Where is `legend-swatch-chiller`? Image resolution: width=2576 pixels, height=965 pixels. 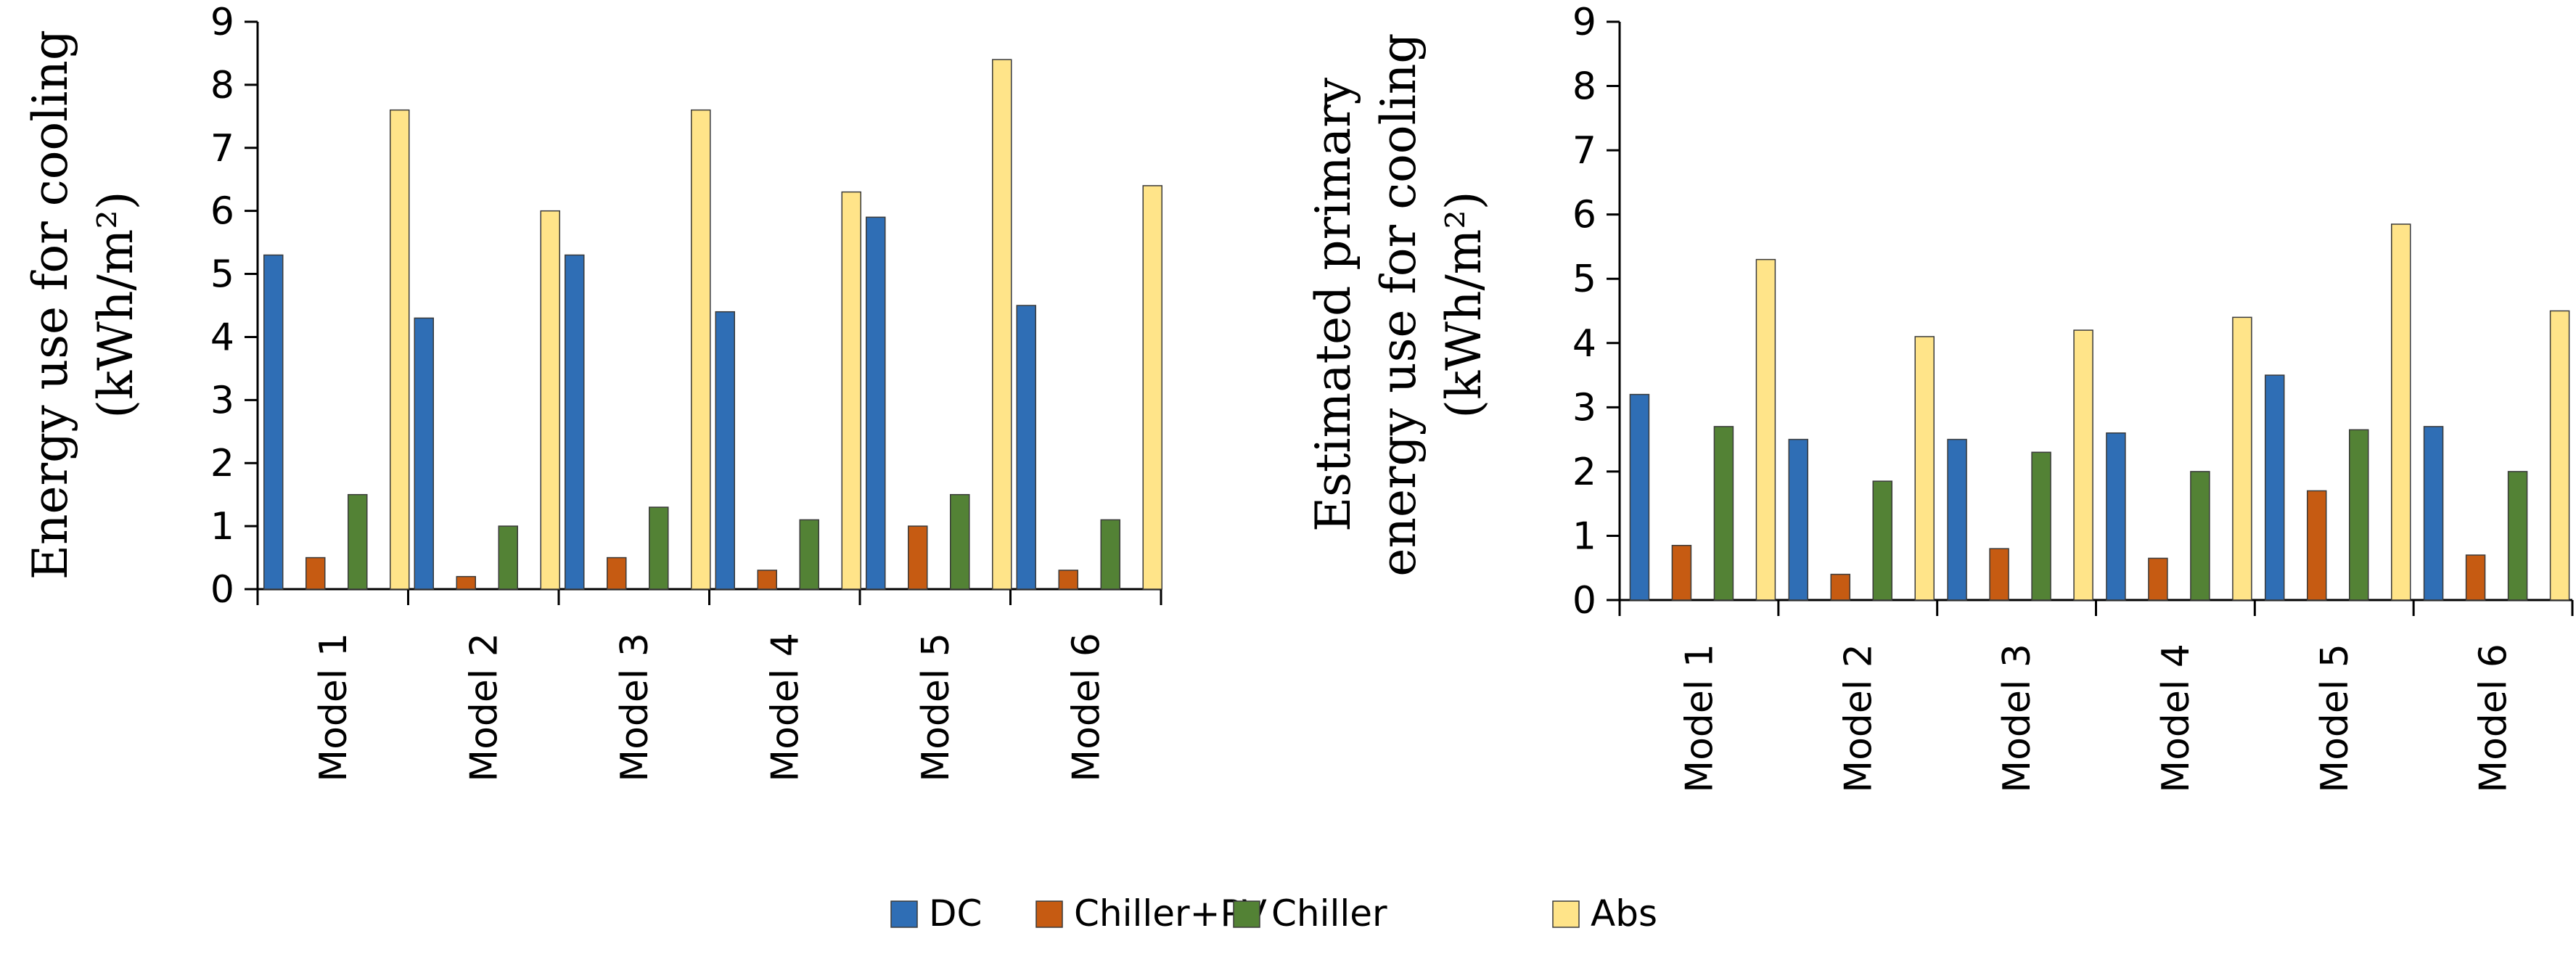 legend-swatch-chiller is located at coordinates (1246, 914).